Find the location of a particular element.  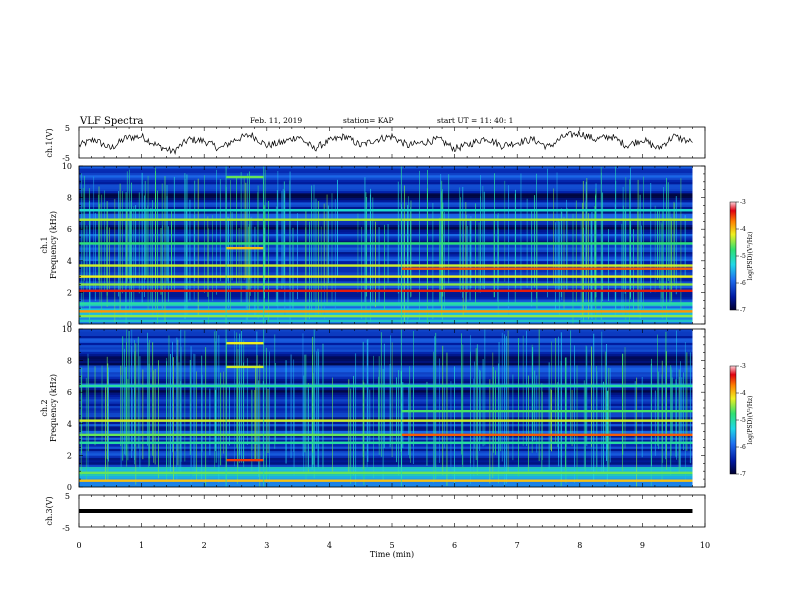

x-axis-tick-label: 1 is located at coordinates (141, 545).